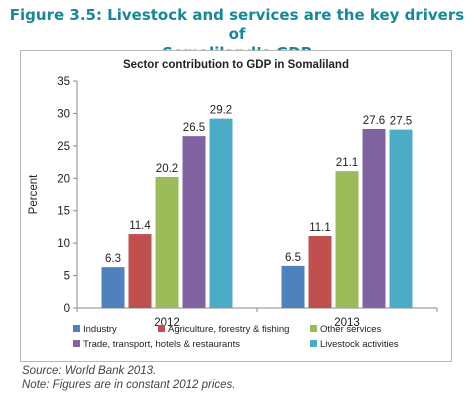  I want to click on data-label: 6.3, so click(113, 259).